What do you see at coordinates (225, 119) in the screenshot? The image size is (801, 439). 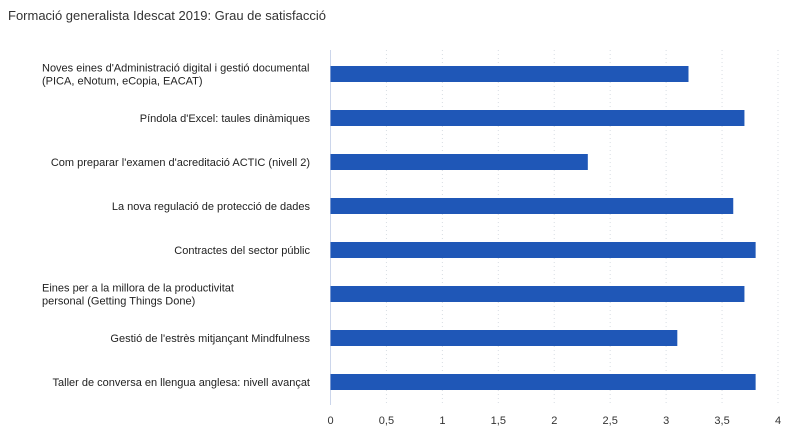 I see `category-label: Píndola d'Excel: taules dinàmiques` at bounding box center [225, 119].